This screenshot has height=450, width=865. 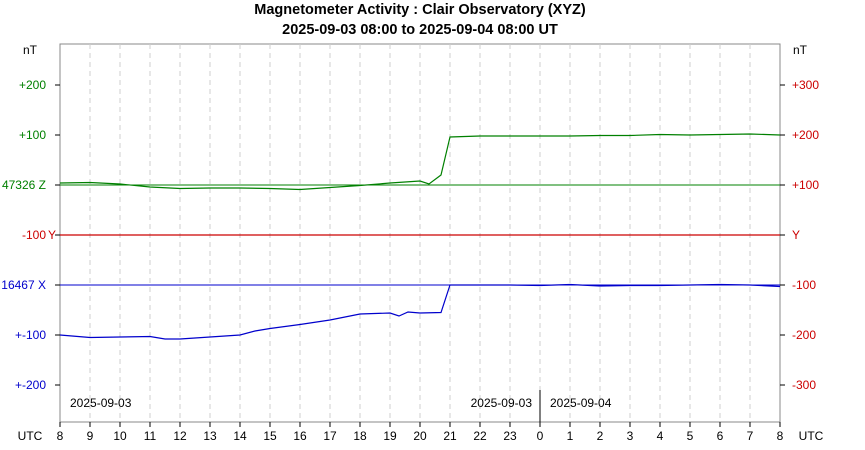 What do you see at coordinates (510, 436) in the screenshot?
I see `x-tick-label: 23` at bounding box center [510, 436].